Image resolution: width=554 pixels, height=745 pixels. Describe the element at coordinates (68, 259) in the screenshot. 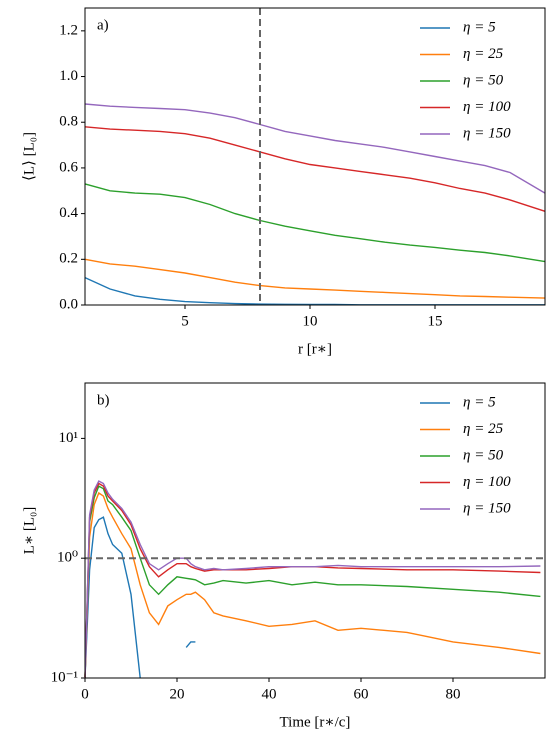

I see `y-tick-label: 0.2` at that location.